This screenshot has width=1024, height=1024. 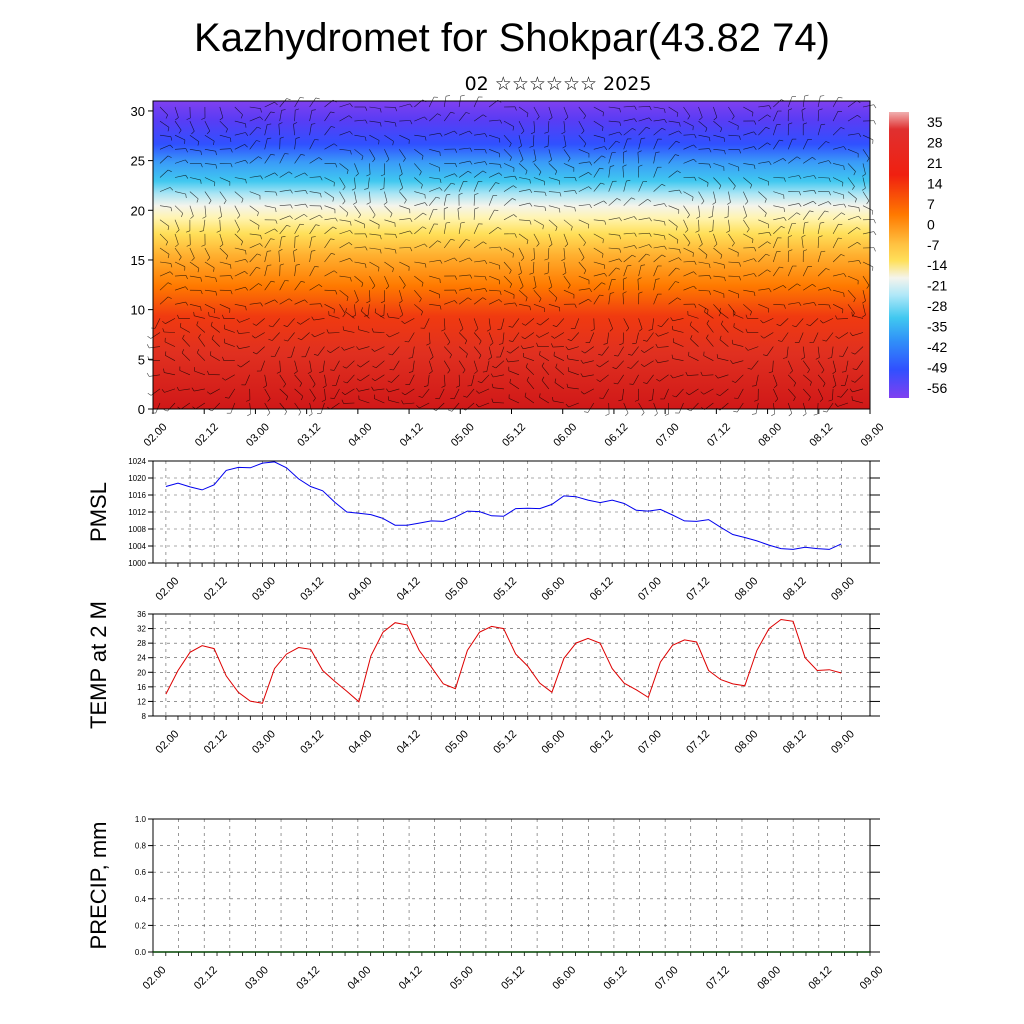 What do you see at coordinates (216, 742) in the screenshot?
I see `x-tick-label: 02.12` at bounding box center [216, 742].